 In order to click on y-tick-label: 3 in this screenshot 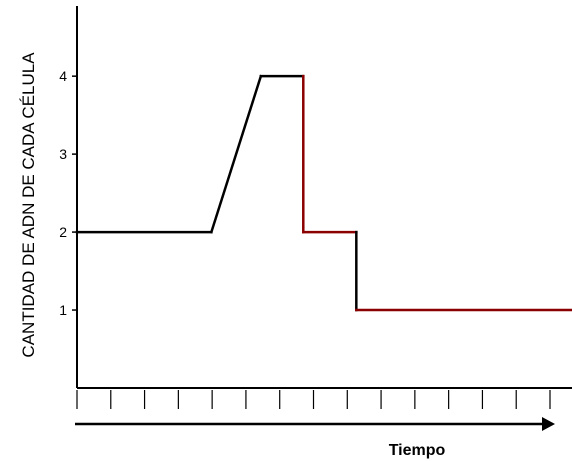, I will do `click(63, 154)`.